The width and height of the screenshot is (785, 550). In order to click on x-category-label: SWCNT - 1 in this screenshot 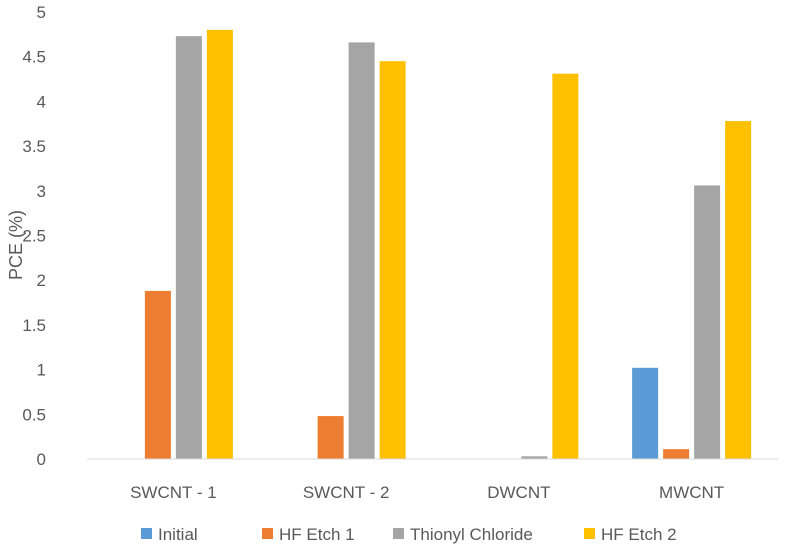, I will do `click(173, 492)`.